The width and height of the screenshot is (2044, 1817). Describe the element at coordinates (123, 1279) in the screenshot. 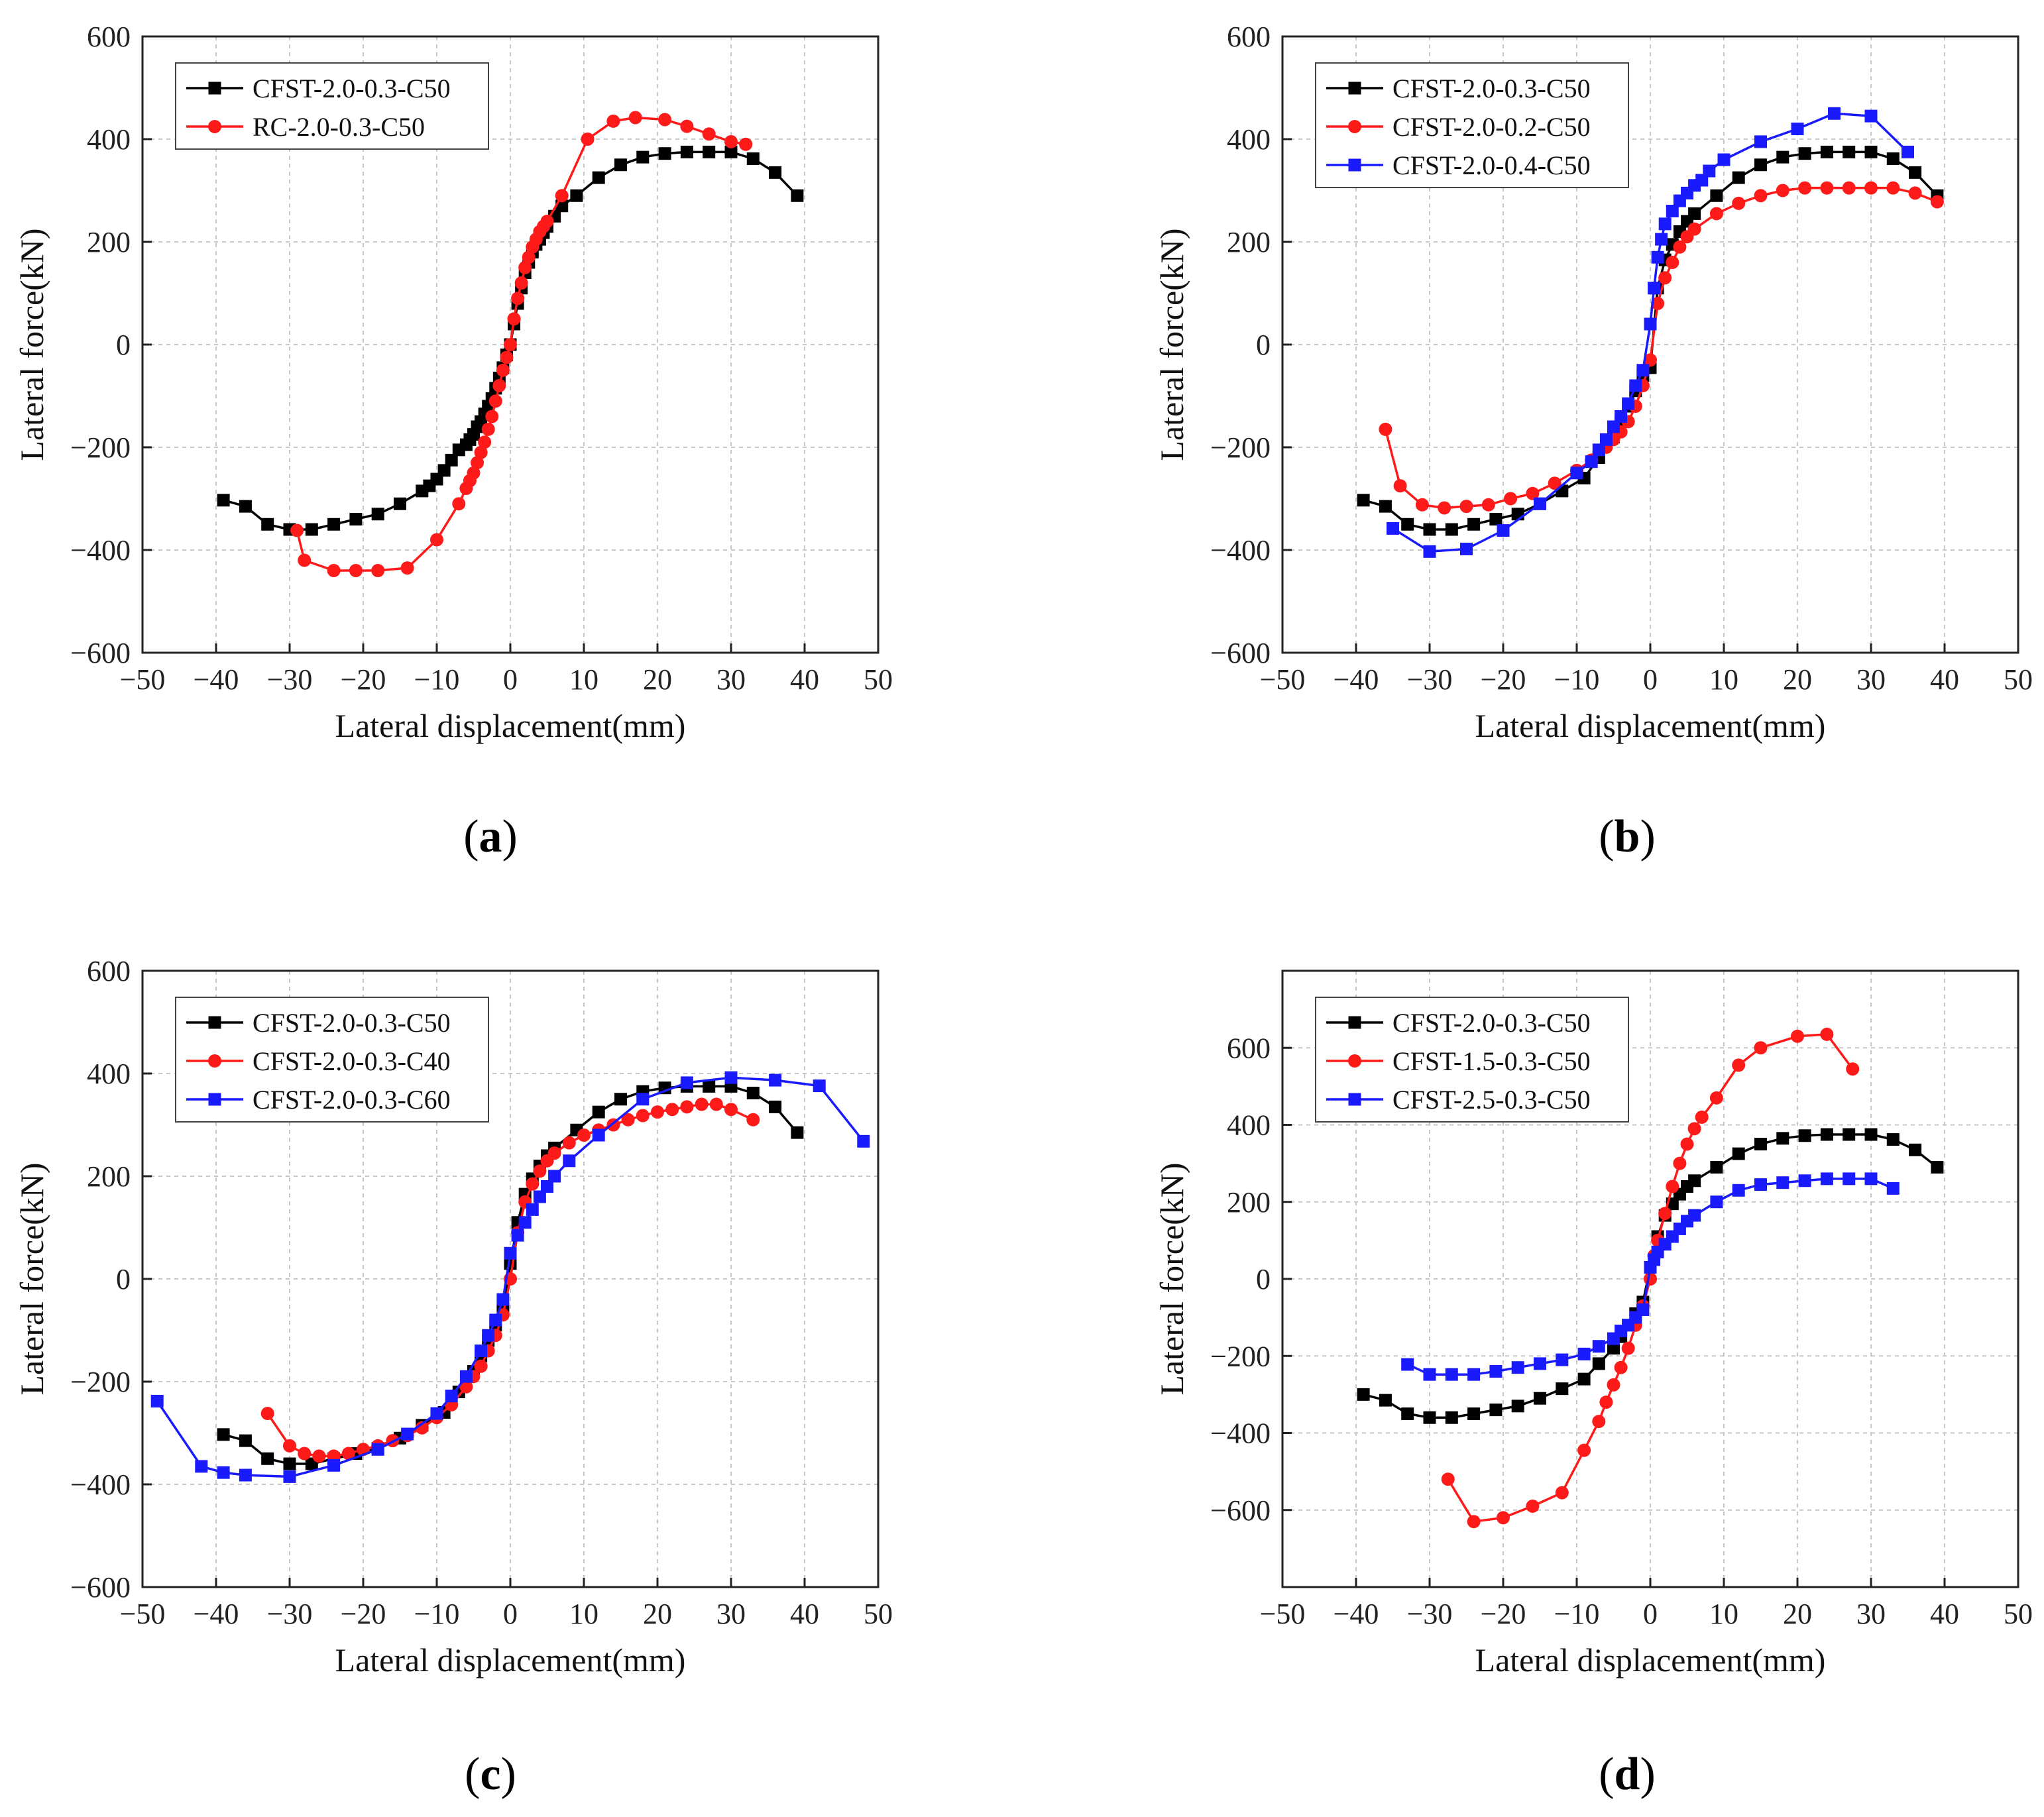

I see `y-tick-label: 0` at that location.